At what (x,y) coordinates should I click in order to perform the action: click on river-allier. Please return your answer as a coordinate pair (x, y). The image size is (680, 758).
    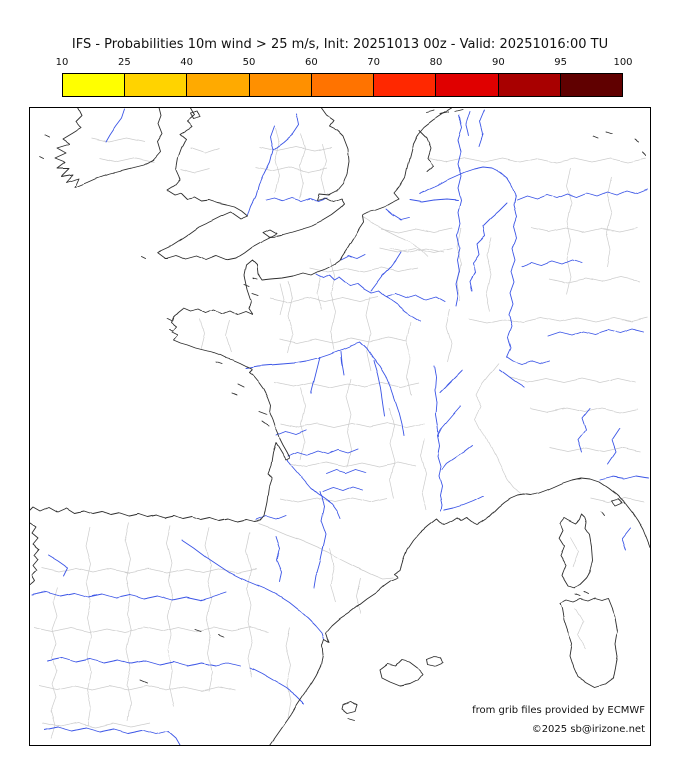
    Looking at the image, I should click on (379, 388).